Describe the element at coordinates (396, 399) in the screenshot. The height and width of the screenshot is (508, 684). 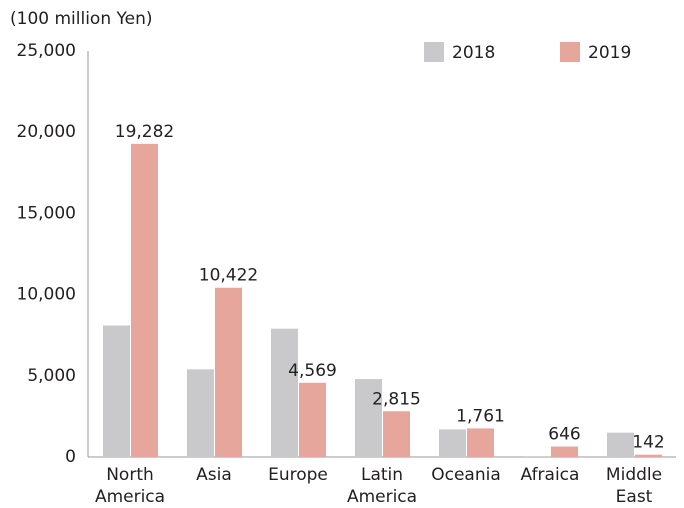
I see `data-label: 2,815` at that location.